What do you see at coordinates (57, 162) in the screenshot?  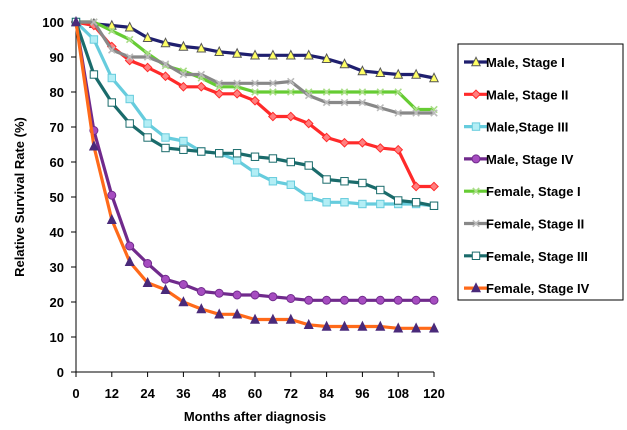 I see `y-tick-label: 60` at bounding box center [57, 162].